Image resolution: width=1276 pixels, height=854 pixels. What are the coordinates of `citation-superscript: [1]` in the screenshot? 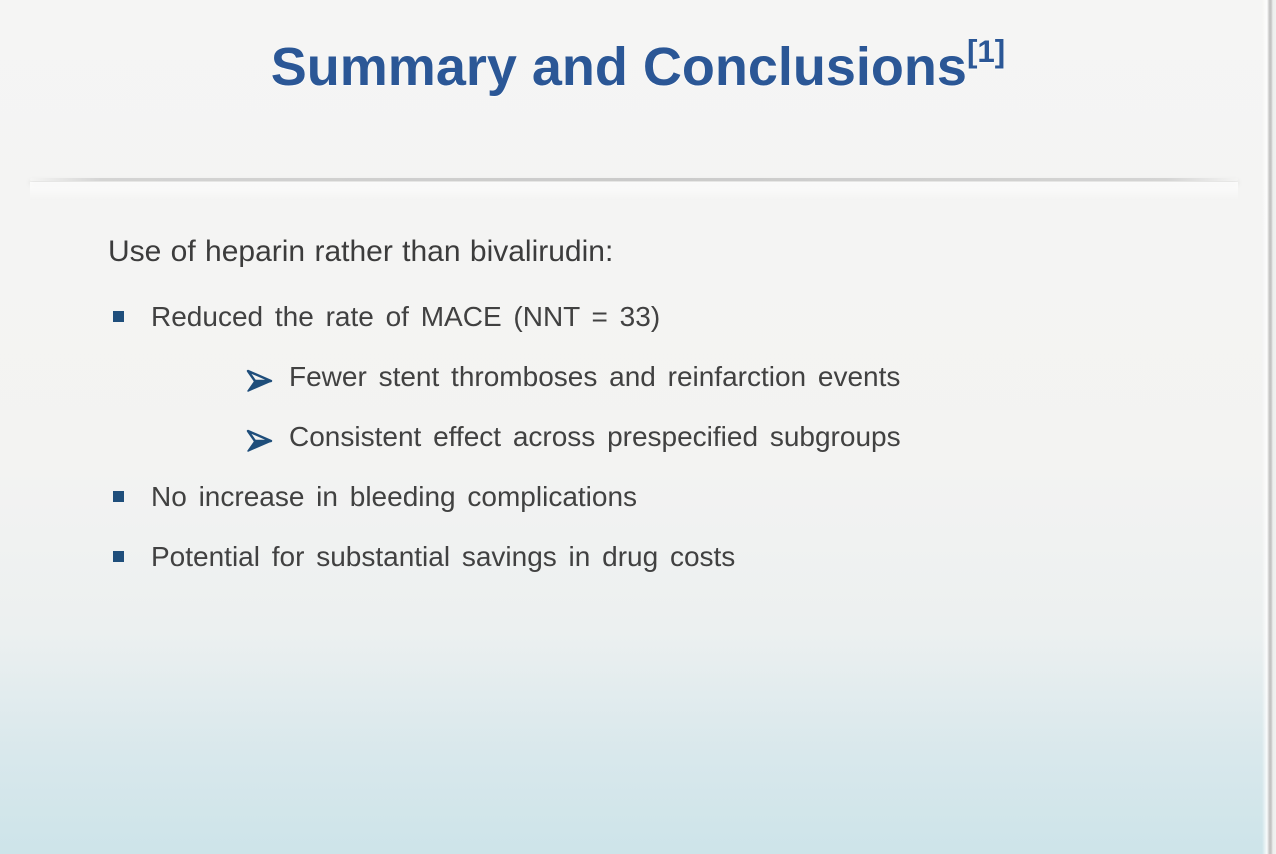 It's located at (986, 52).